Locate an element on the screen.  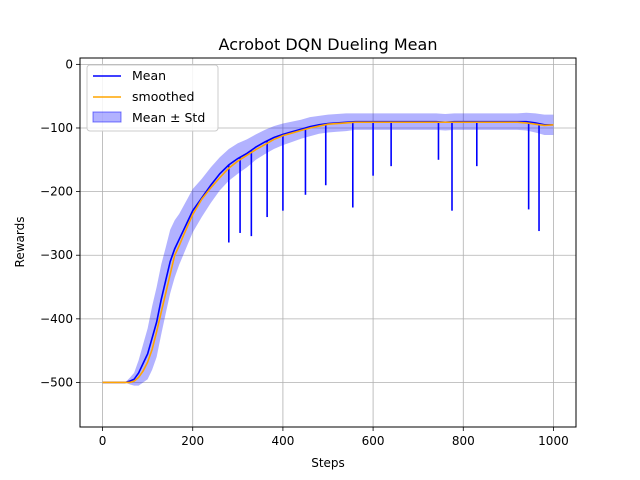
y-tick-label: −400 is located at coordinates (56, 319).